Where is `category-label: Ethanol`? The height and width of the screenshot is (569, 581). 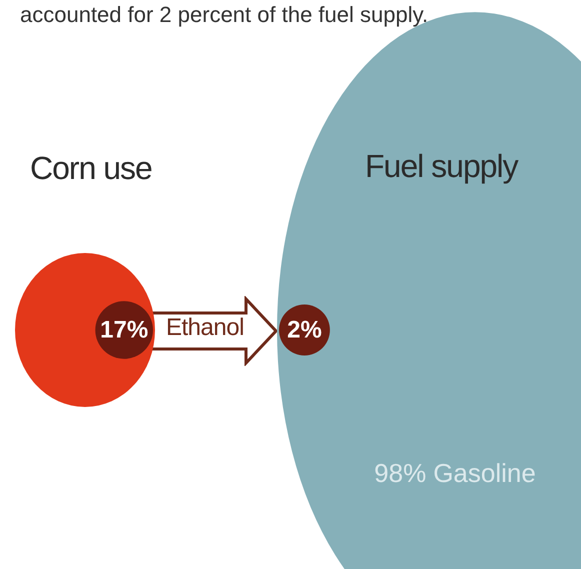
category-label: Ethanol is located at coordinates (205, 328).